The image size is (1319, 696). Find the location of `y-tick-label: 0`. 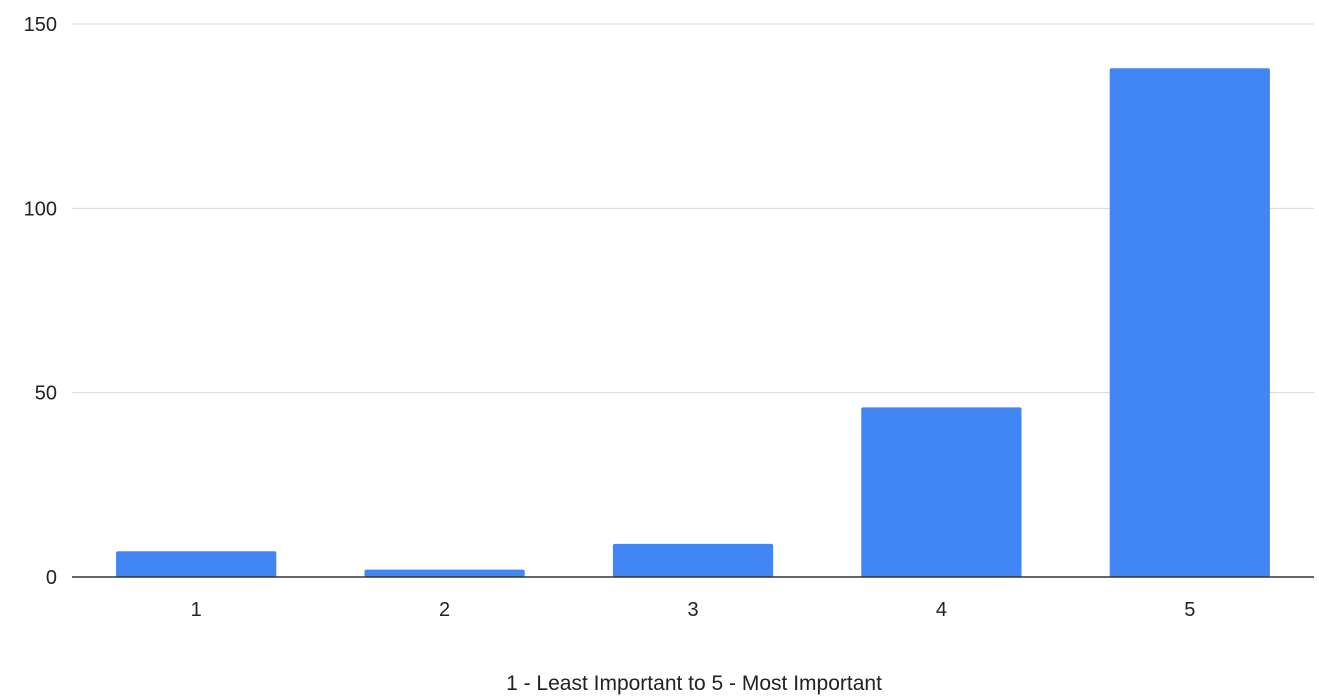

y-tick-label: 0 is located at coordinates (51, 578).